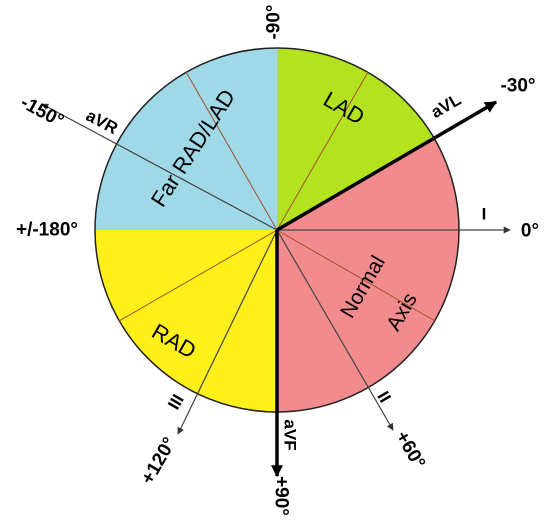 The image size is (547, 520). I want to click on degree-plus-minus-180: +/-180°, so click(47, 230).